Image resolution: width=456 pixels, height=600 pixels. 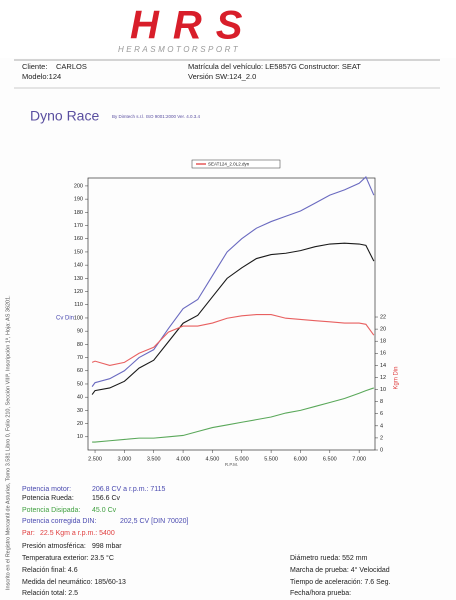 What do you see at coordinates (397, 377) in the screenshot?
I see `y2-axis-label: Kgm Din` at bounding box center [397, 377].